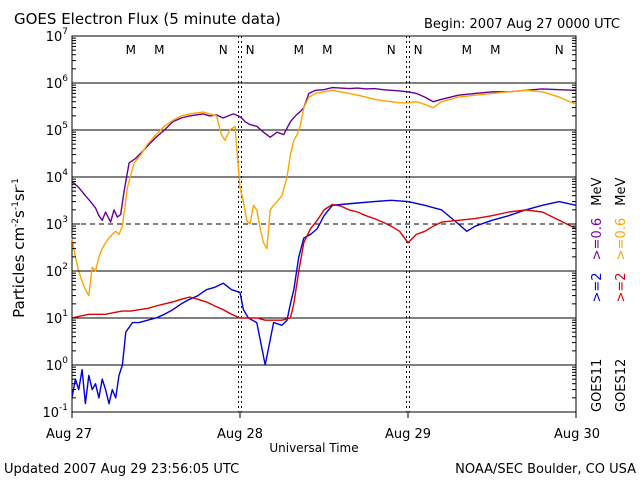  Describe the element at coordinates (313, 448) in the screenshot. I see `x-axis-label: Universal Time` at that location.